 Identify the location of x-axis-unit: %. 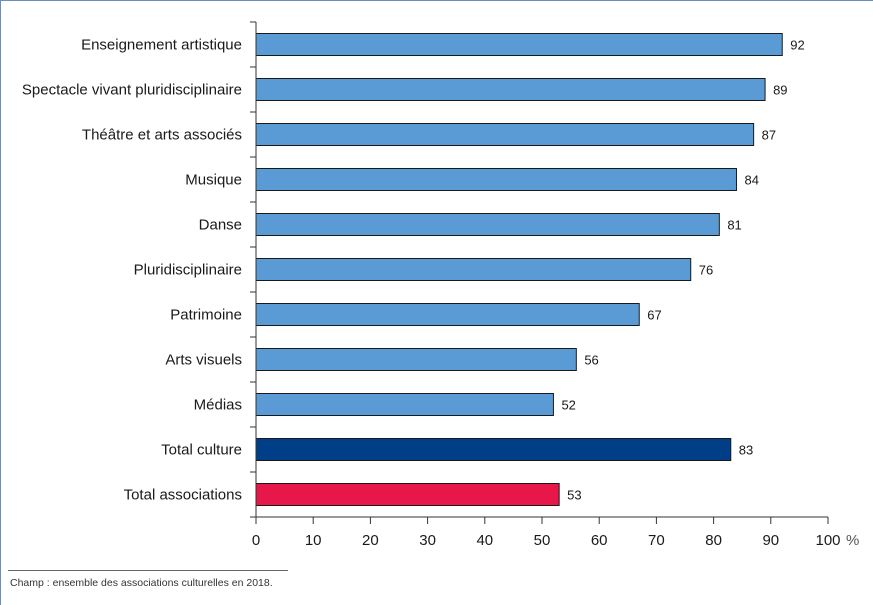
(852, 540).